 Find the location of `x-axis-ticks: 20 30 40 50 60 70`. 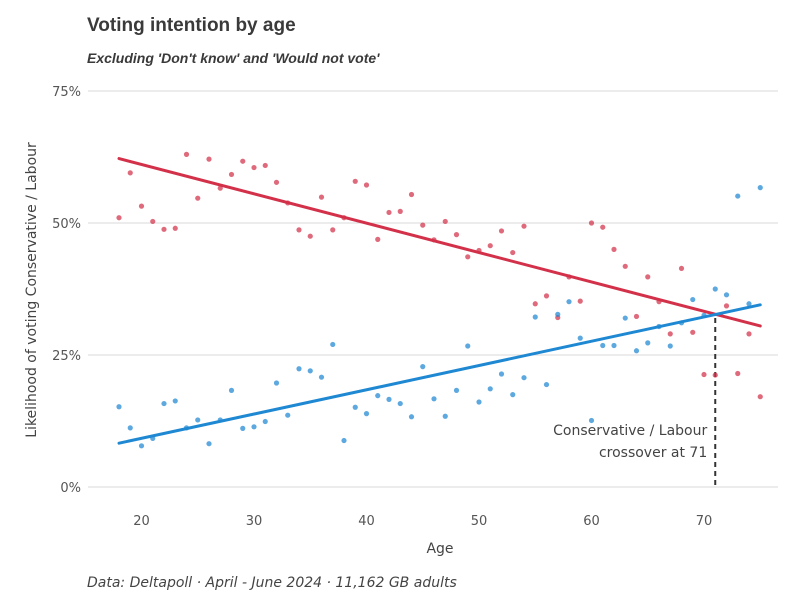

x-axis-ticks: 20 30 40 50 60 70 is located at coordinates (422, 521).